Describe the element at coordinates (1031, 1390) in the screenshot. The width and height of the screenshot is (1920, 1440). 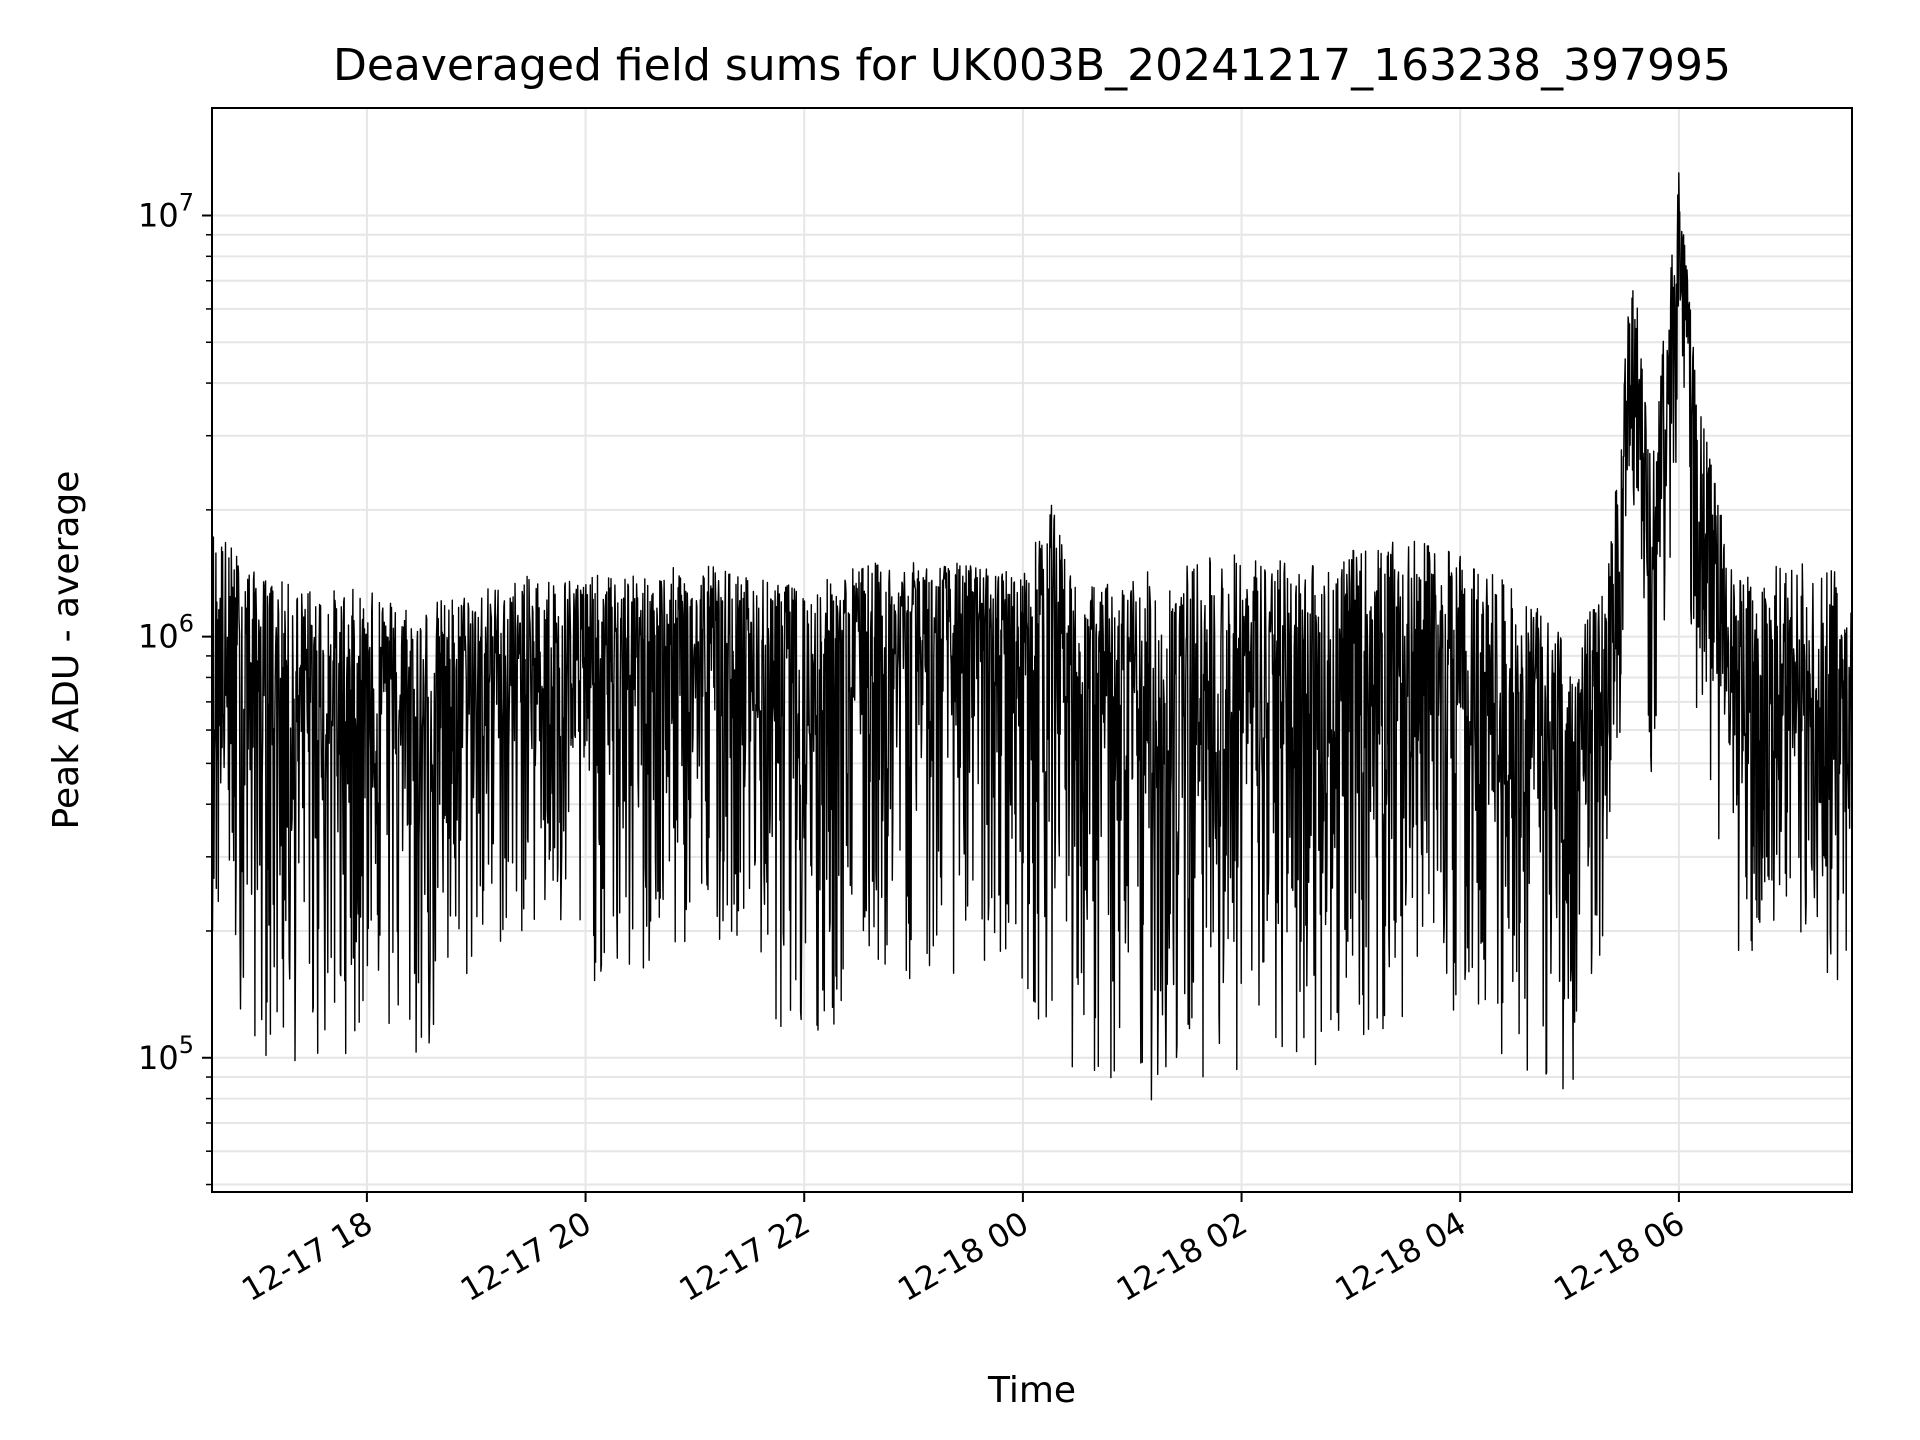
I see `x-axis-label: Time` at that location.